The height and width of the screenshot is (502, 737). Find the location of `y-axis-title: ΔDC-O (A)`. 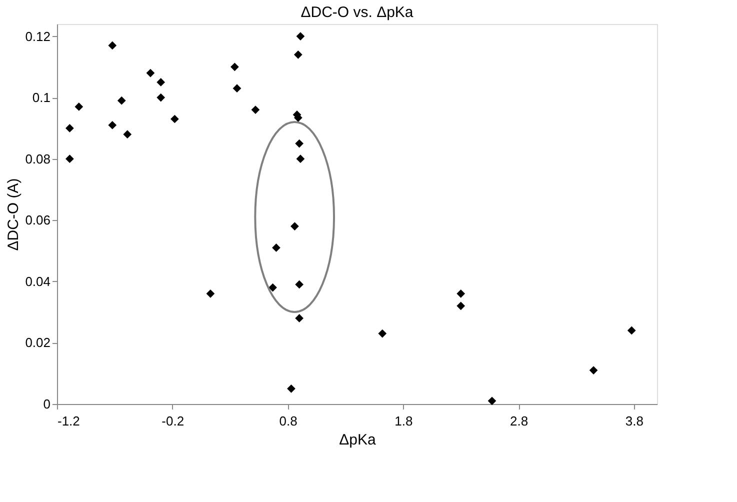

y-axis-title: ΔDC-O (A) is located at coordinates (13, 214).